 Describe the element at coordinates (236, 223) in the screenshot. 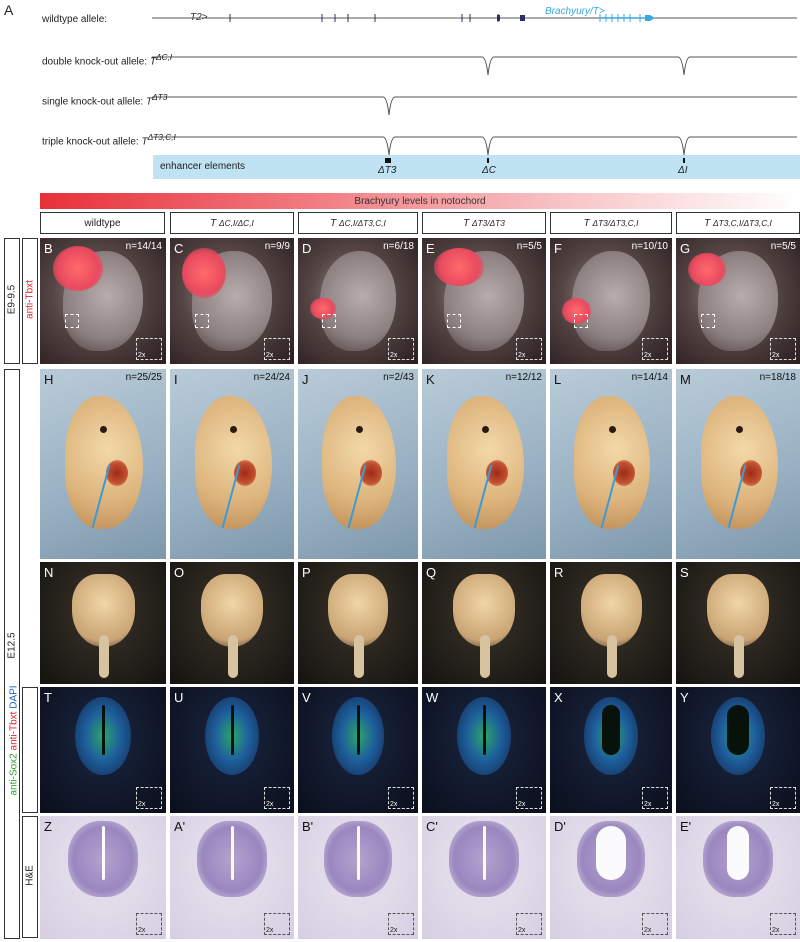

I see `col-header-2-sup: ΔC,I/ΔC,I` at that location.